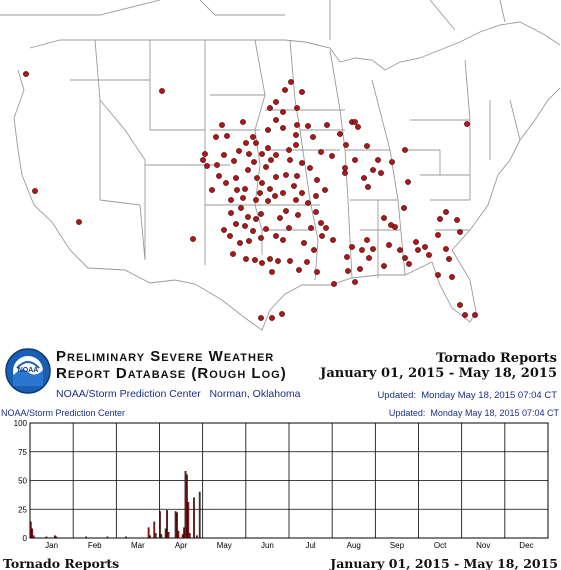 The width and height of the screenshot is (561, 570). I want to click on x-tick-label: Apr, so click(181, 545).